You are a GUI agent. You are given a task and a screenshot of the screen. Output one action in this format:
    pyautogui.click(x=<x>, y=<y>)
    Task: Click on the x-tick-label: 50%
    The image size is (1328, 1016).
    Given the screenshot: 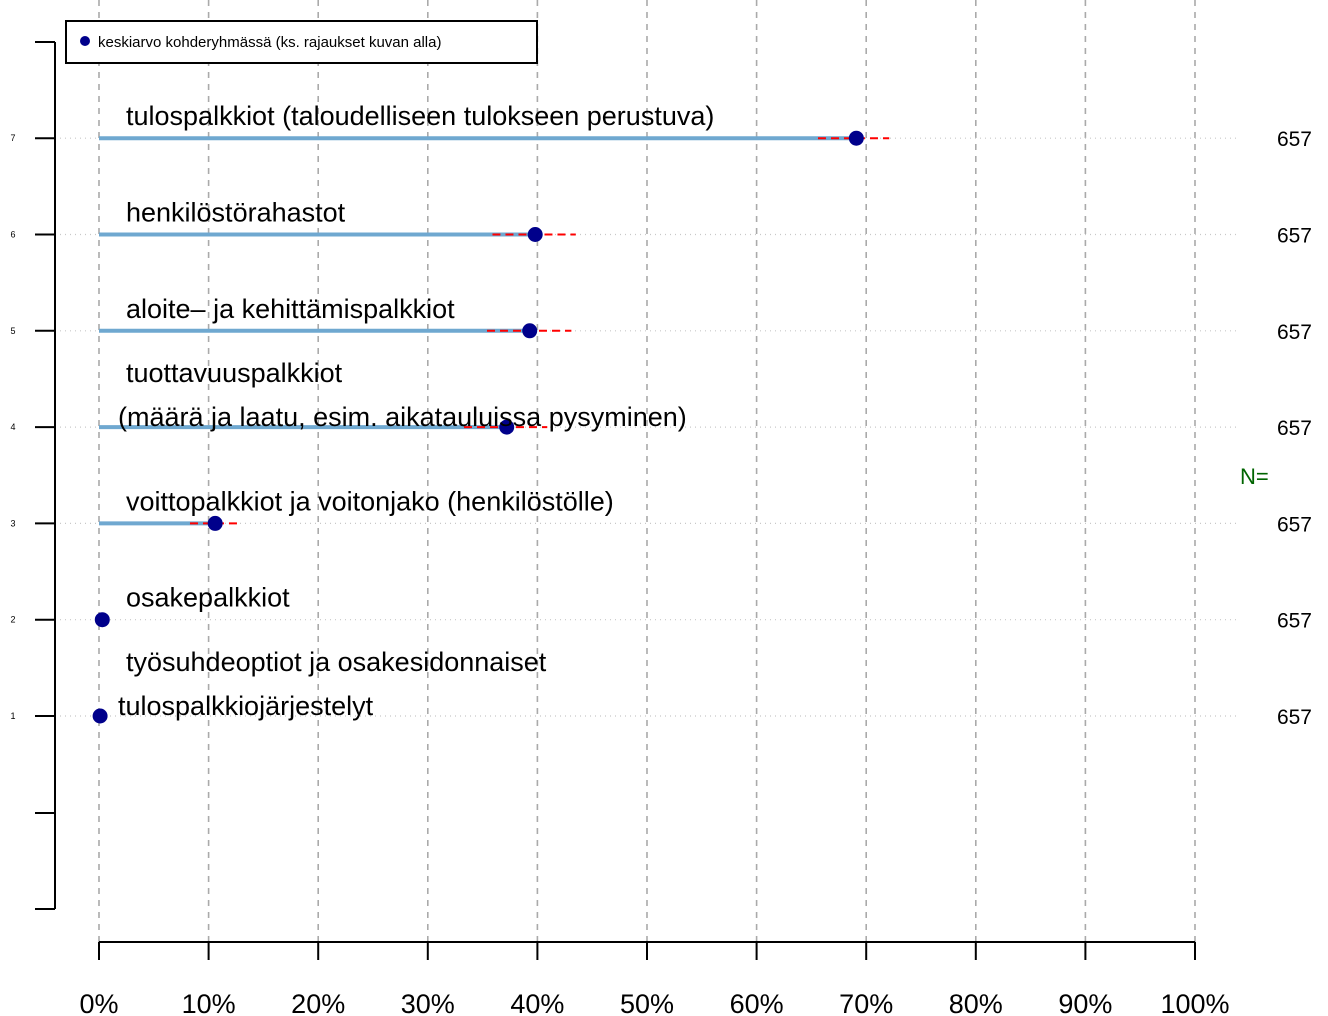 What is the action you would take?
    pyautogui.click(x=647, y=1002)
    